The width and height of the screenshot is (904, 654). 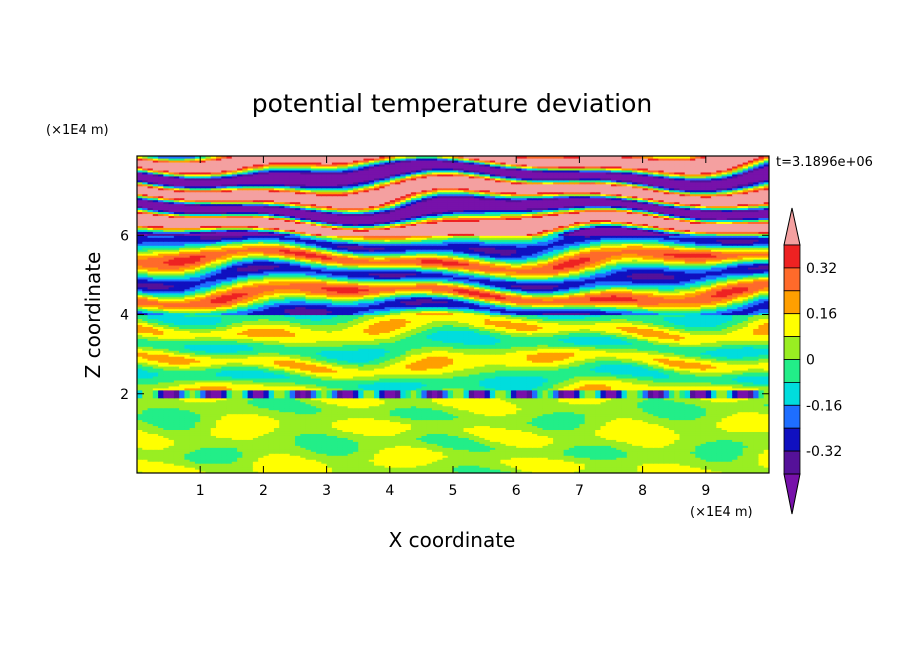 I want to click on time-label: t=3.1896e+06, so click(x=824, y=162).